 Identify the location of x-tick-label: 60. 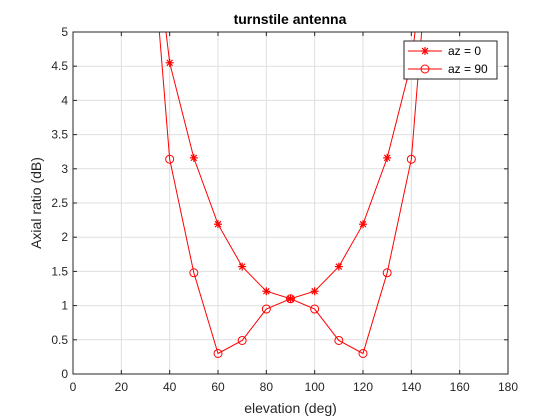
(218, 387).